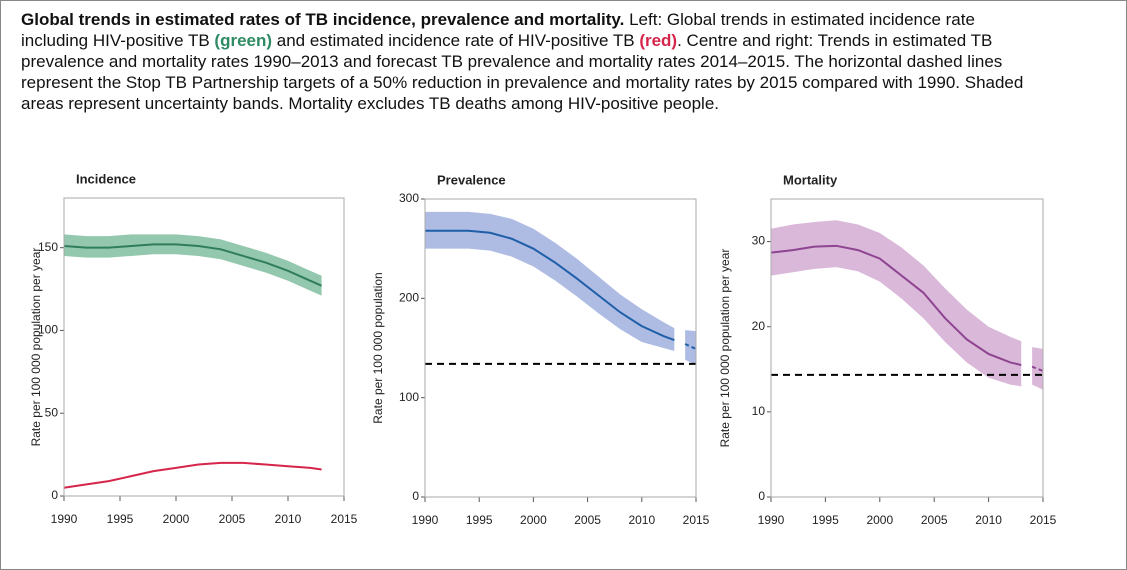  What do you see at coordinates (759, 411) in the screenshot?
I see `y-tick-label: 10` at bounding box center [759, 411].